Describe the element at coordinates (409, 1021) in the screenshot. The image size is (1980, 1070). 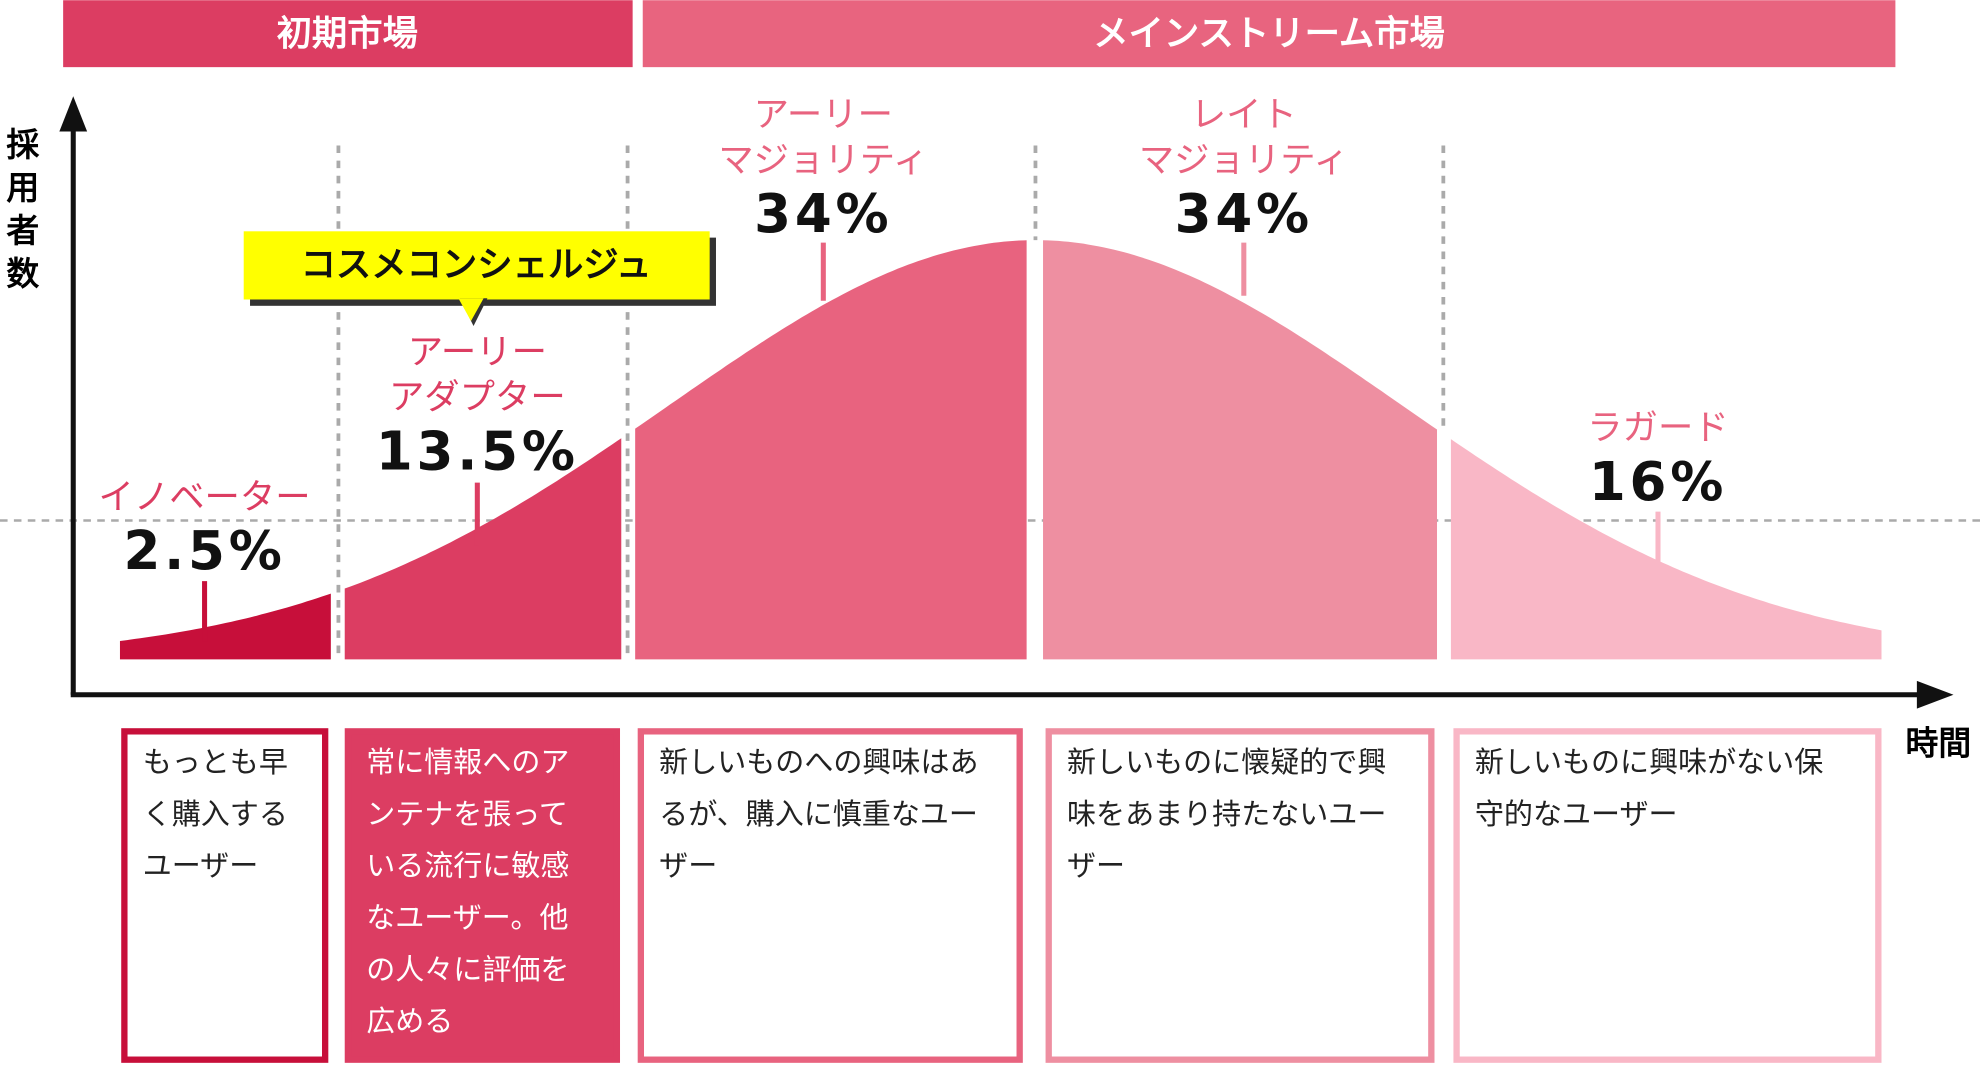
I see `description-text: 広める` at that location.